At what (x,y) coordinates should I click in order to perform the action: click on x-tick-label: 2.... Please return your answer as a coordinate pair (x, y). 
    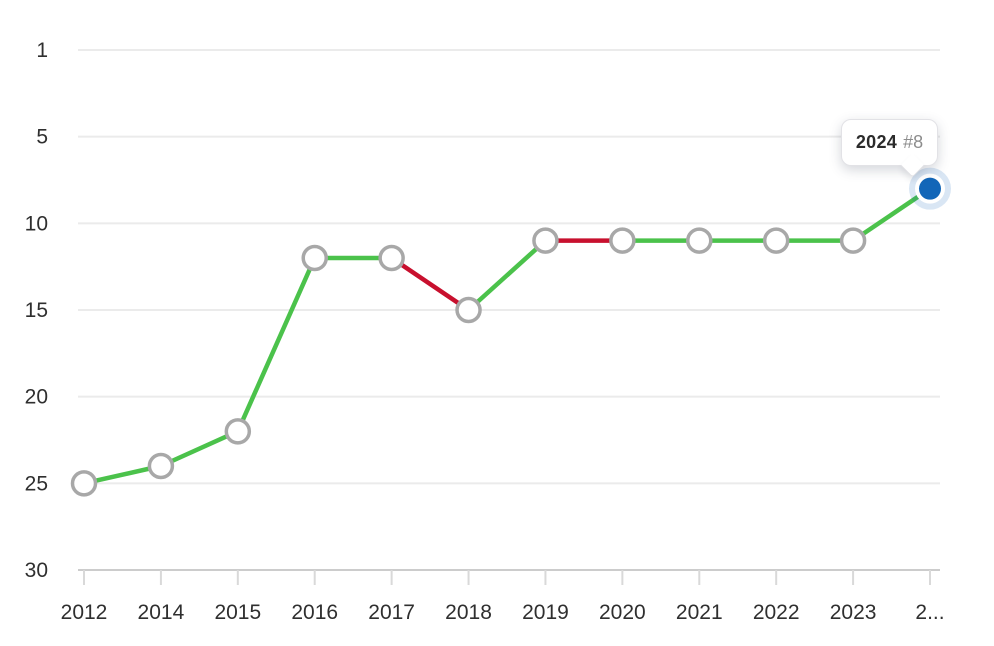
    Looking at the image, I should click on (929, 612).